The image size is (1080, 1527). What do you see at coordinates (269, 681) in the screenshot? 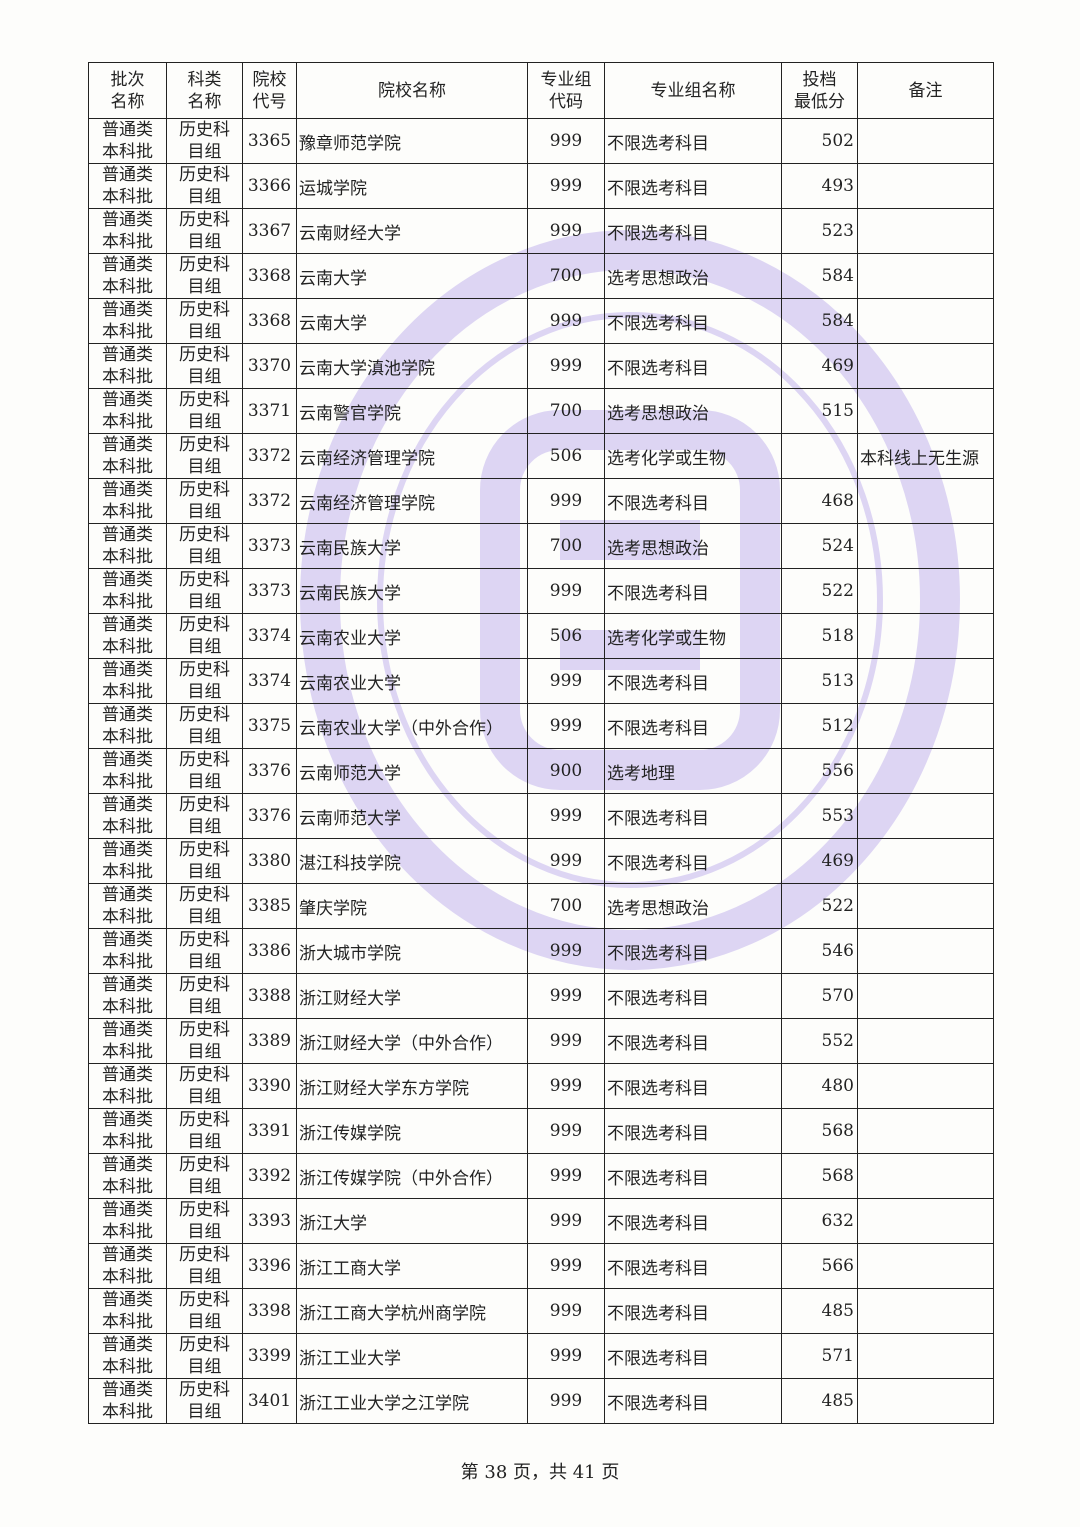
I see `school-code-cell: 3374` at bounding box center [269, 681].